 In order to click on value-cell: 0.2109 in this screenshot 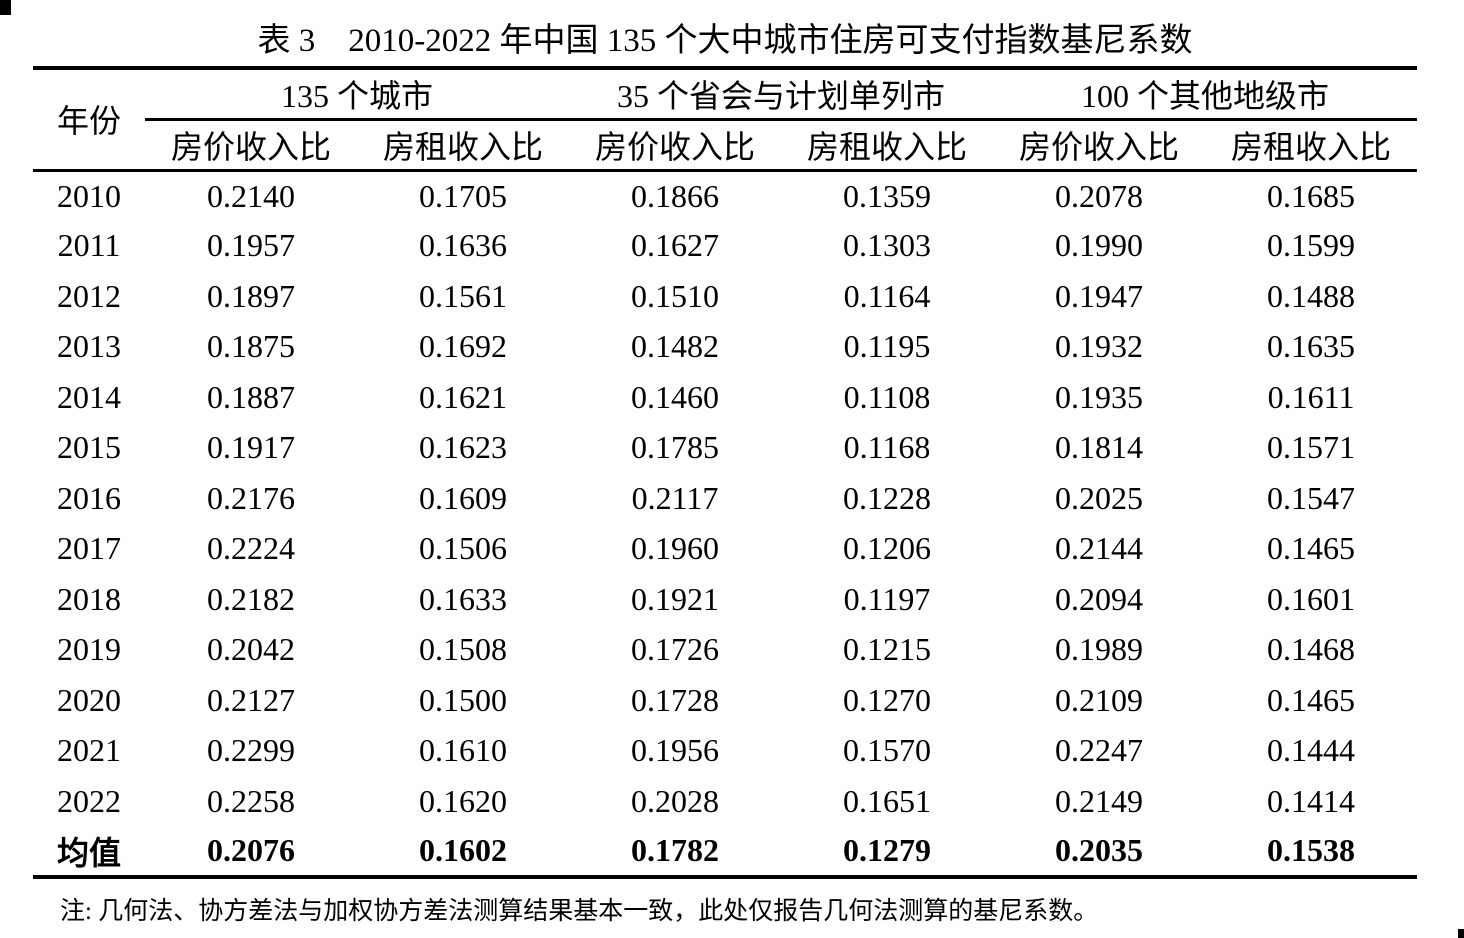, I will do `click(1099, 699)`.